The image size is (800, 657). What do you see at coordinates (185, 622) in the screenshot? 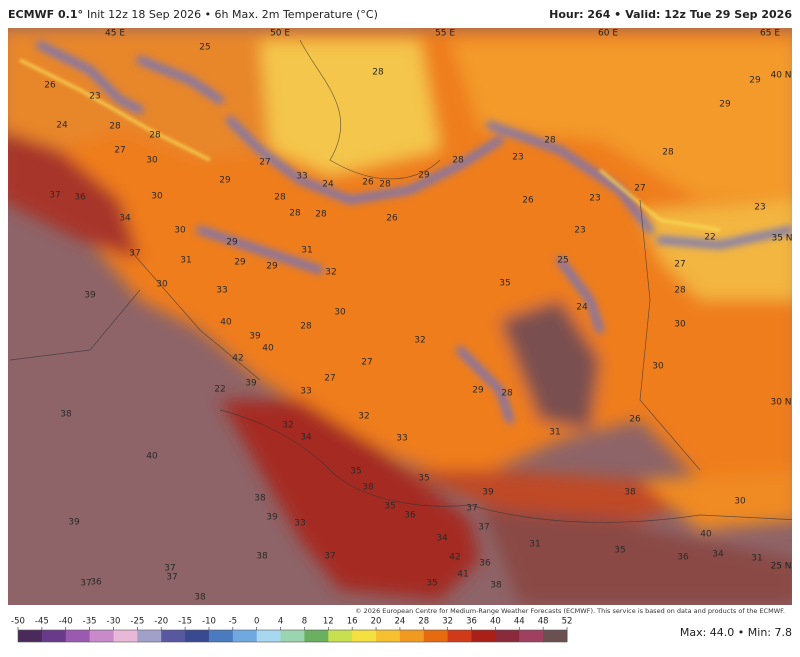
I see `colorbar-tick-label: -15` at bounding box center [185, 622].